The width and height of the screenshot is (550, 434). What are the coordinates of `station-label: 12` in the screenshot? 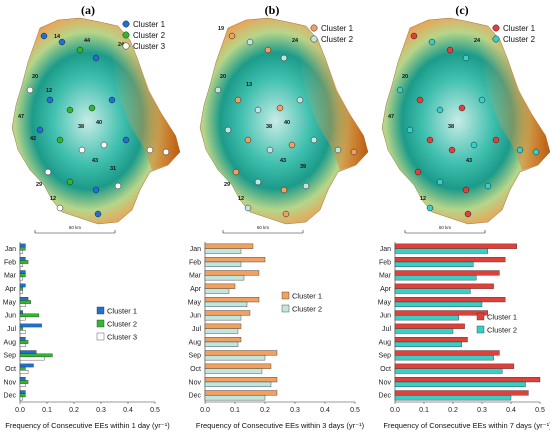 It's located at (53, 199).